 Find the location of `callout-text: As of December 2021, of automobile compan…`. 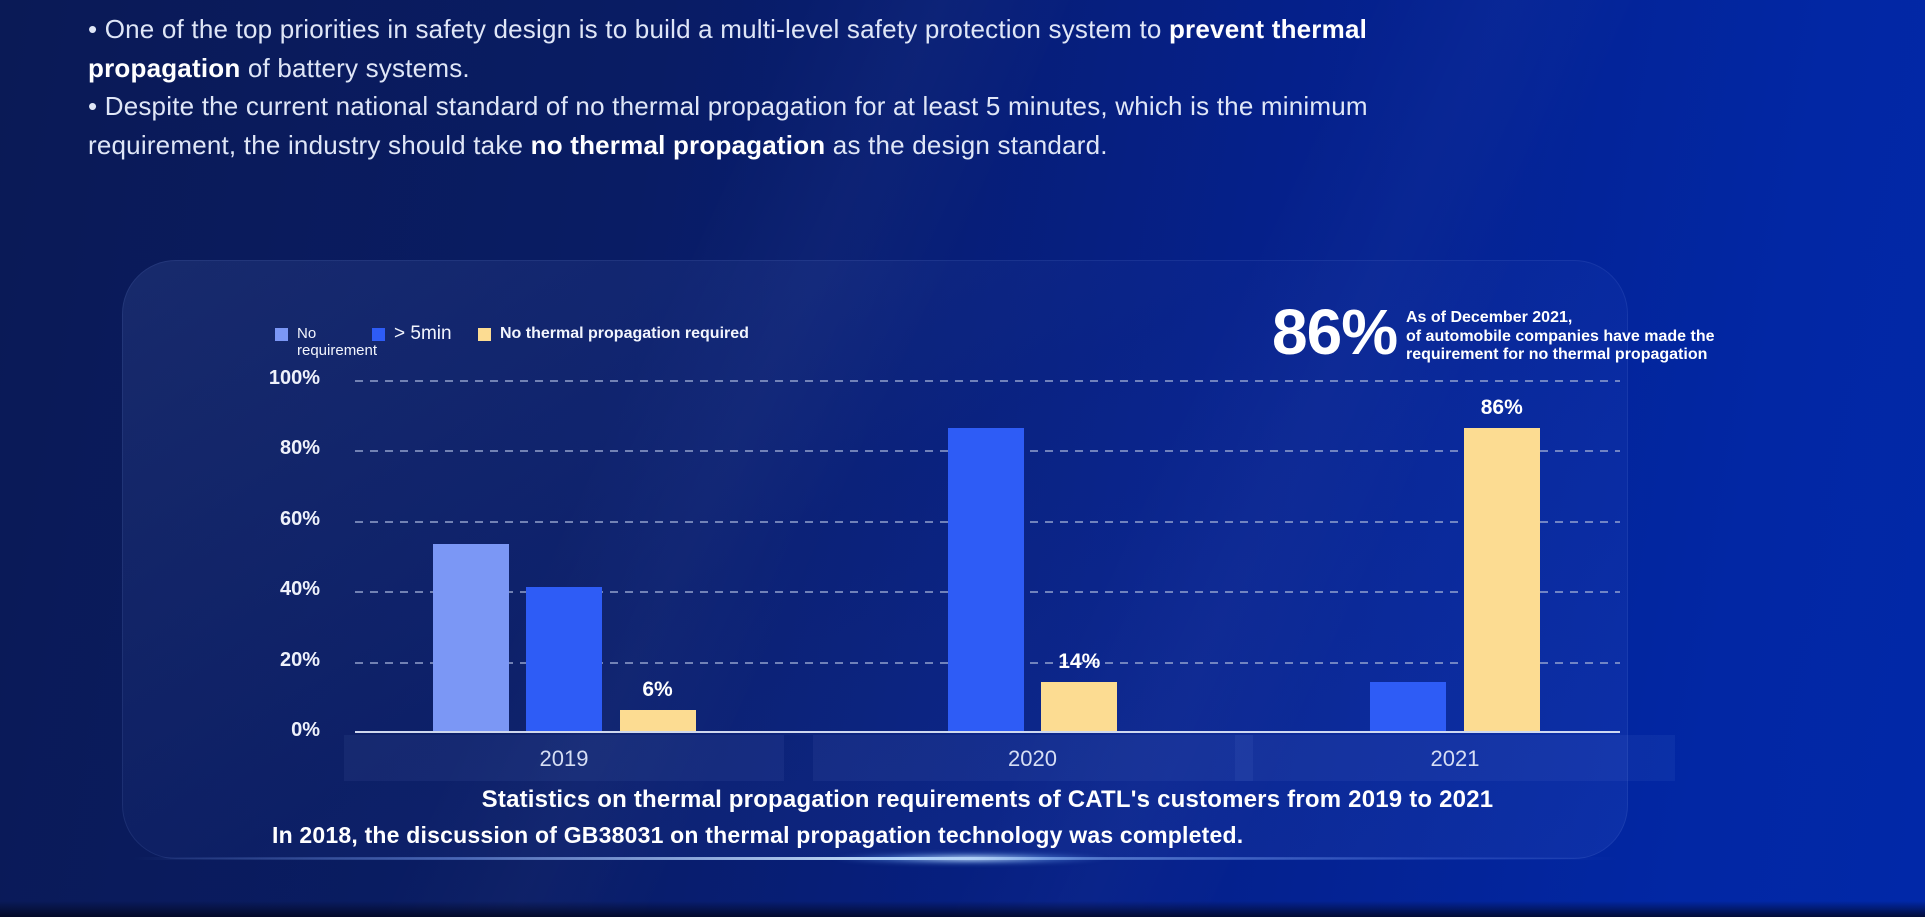

callout-text: As of December 2021, of automobile compan… is located at coordinates (1560, 337).